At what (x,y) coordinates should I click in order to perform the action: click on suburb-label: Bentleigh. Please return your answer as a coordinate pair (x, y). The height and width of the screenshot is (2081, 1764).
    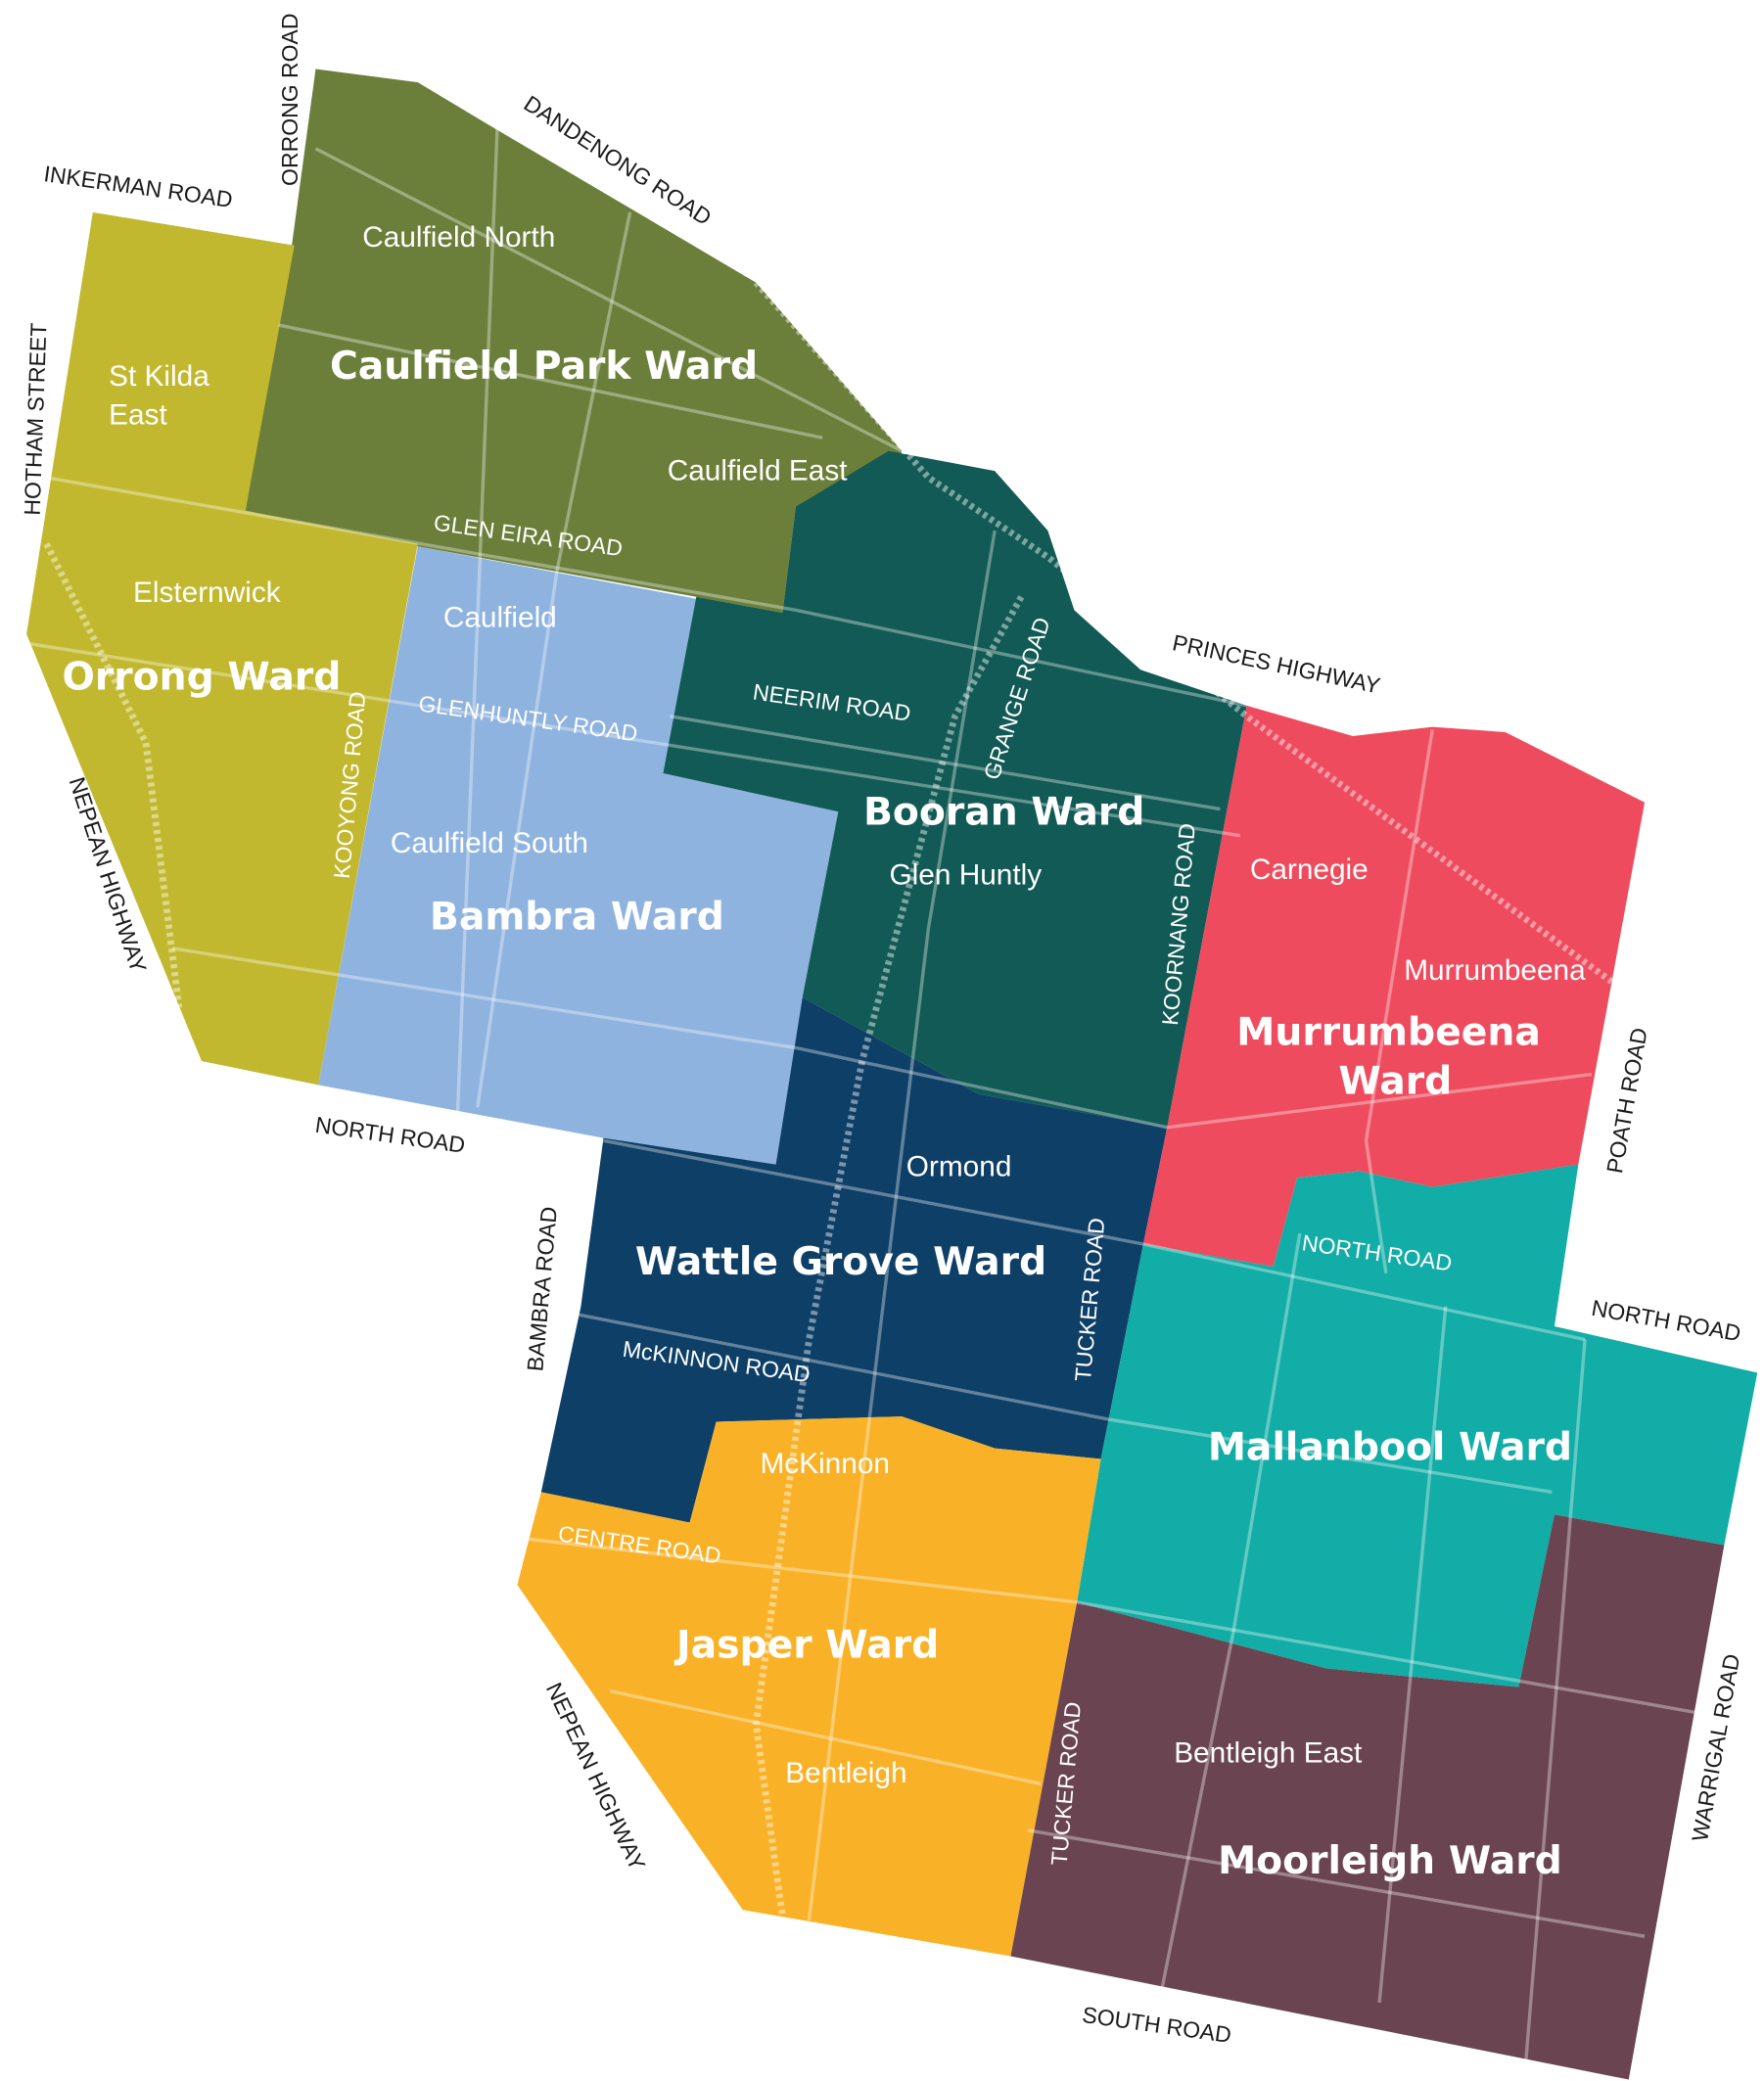
    Looking at the image, I should click on (845, 1773).